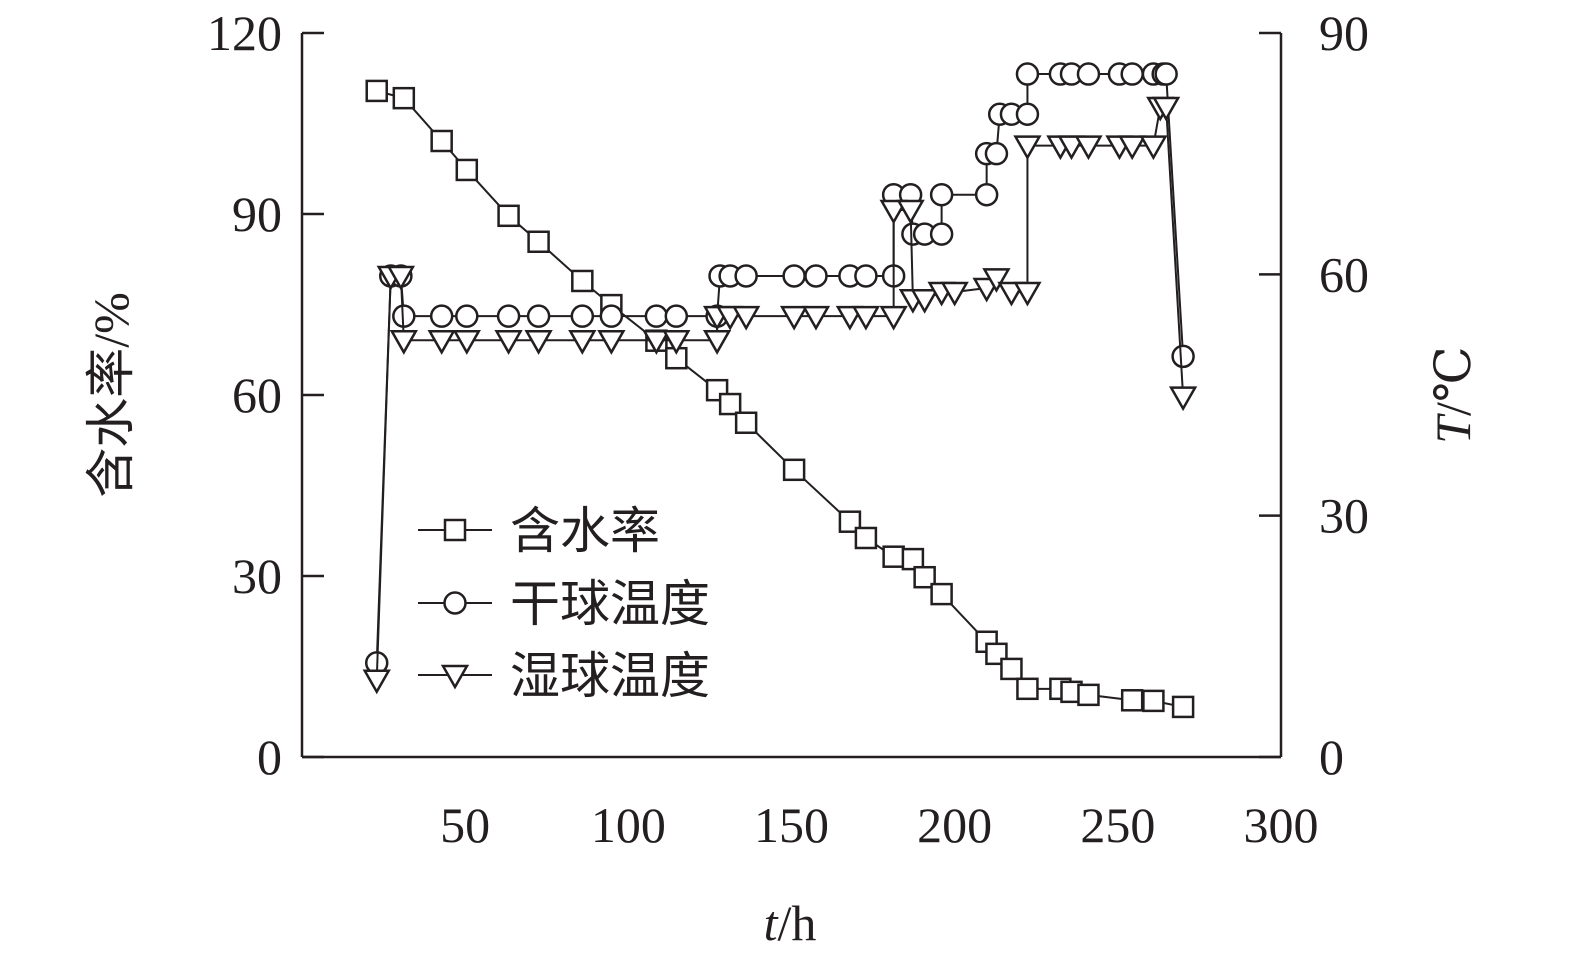 The height and width of the screenshot is (968, 1575). What do you see at coordinates (465, 825) in the screenshot?
I see `x-tick-label: 50` at bounding box center [465, 825].